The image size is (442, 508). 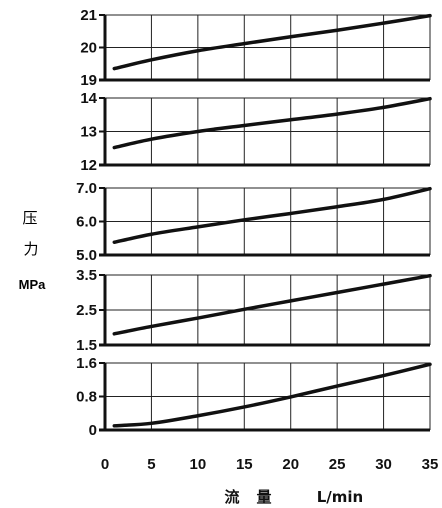 What do you see at coordinates (88, 48) in the screenshot?
I see `y-tick-label: 20` at bounding box center [88, 48].